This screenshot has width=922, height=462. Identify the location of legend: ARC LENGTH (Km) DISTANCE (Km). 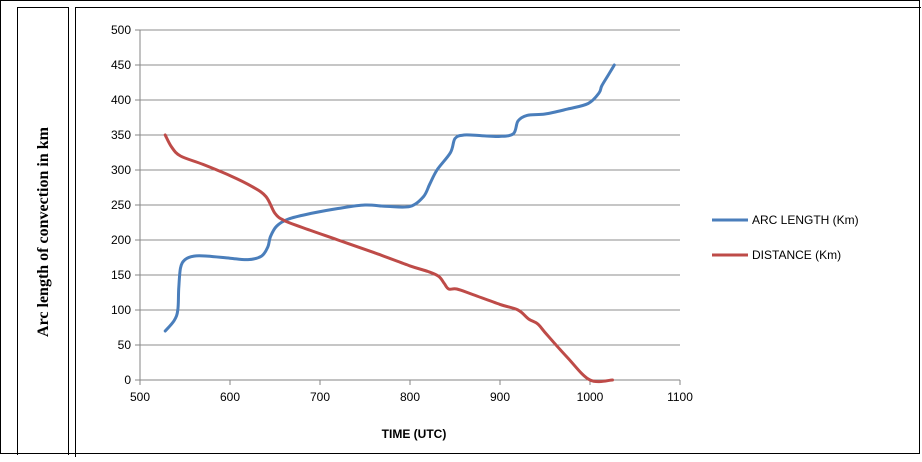
(785, 237).